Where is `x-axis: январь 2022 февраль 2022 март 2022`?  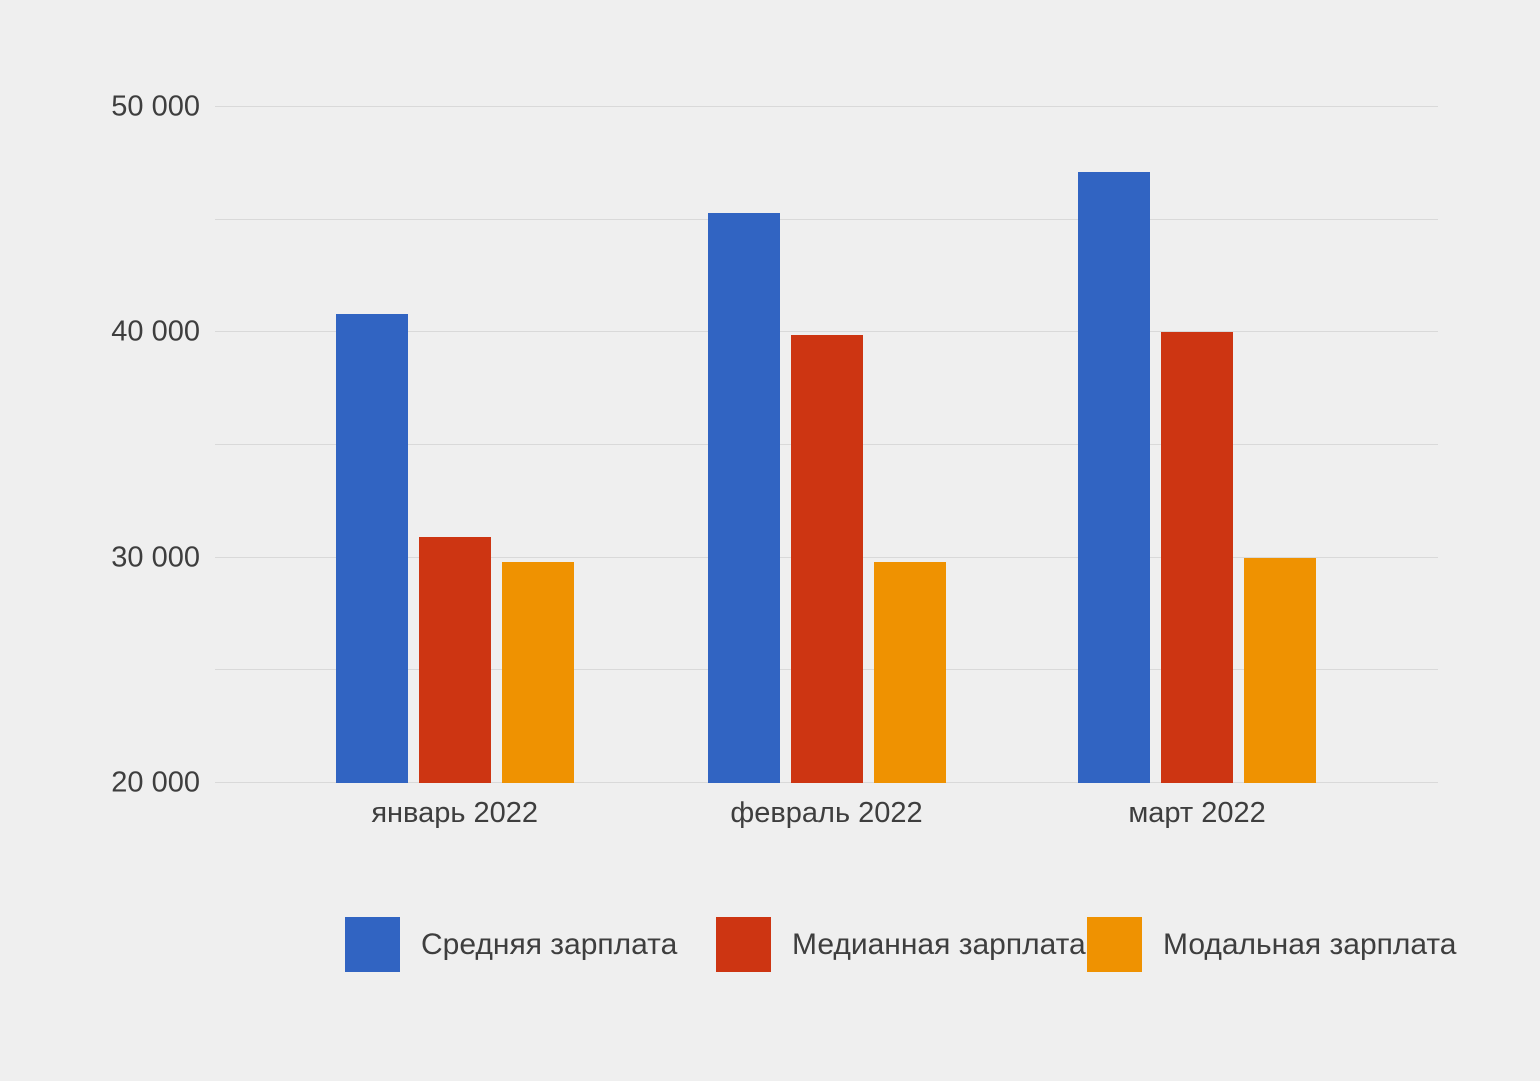
x-axis: январь 2022 февраль 2022 март 2022 is located at coordinates (826, 813).